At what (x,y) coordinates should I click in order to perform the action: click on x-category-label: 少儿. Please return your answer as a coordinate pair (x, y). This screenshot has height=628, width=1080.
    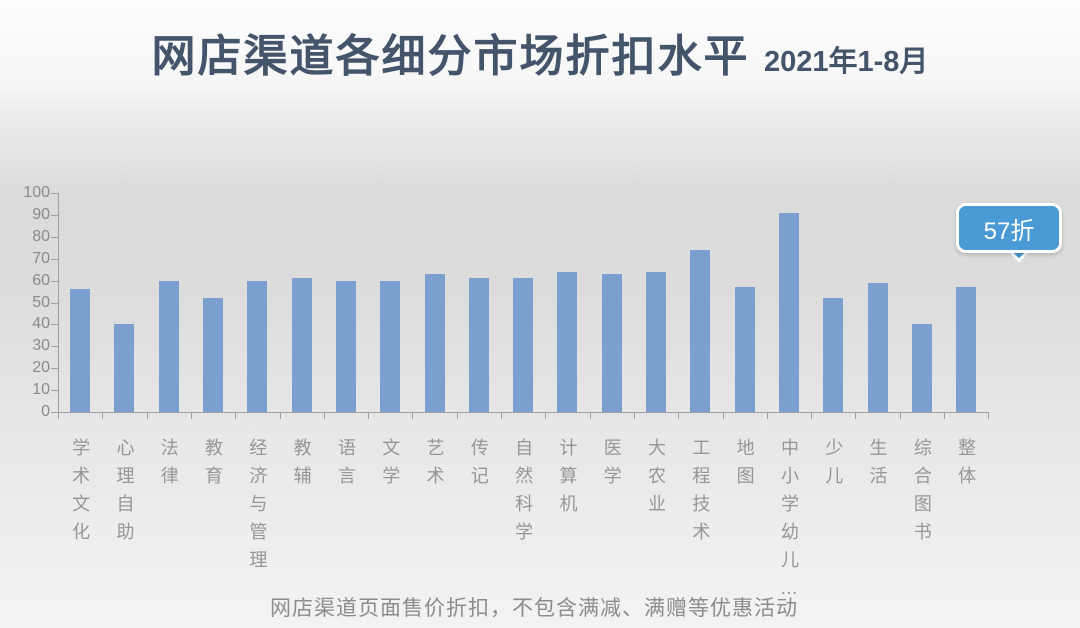
    Looking at the image, I should click on (833, 466).